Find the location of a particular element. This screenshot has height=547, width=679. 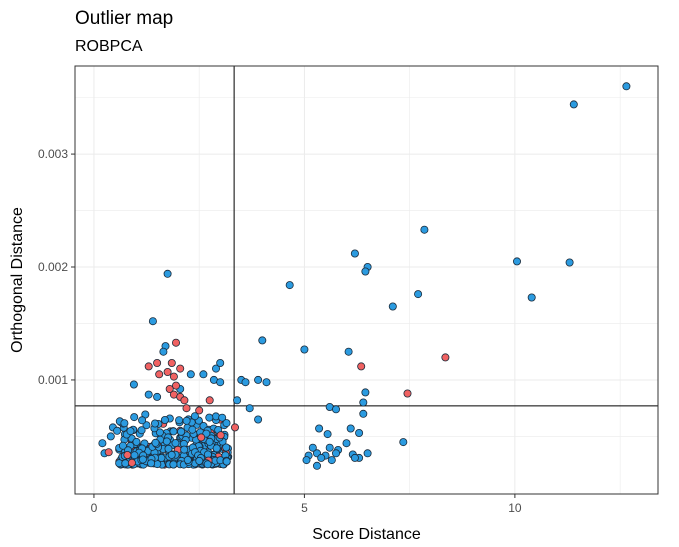

y-tick-label: 0.003 is located at coordinates (53, 154).